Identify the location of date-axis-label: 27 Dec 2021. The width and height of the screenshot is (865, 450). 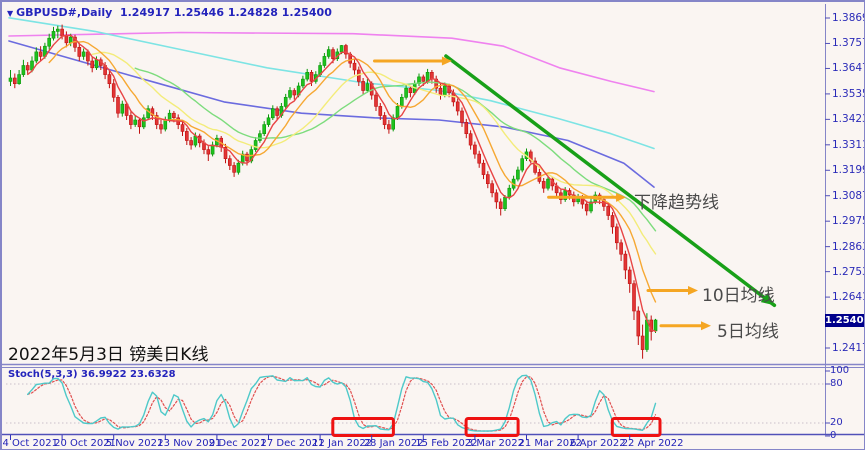
(292, 443).